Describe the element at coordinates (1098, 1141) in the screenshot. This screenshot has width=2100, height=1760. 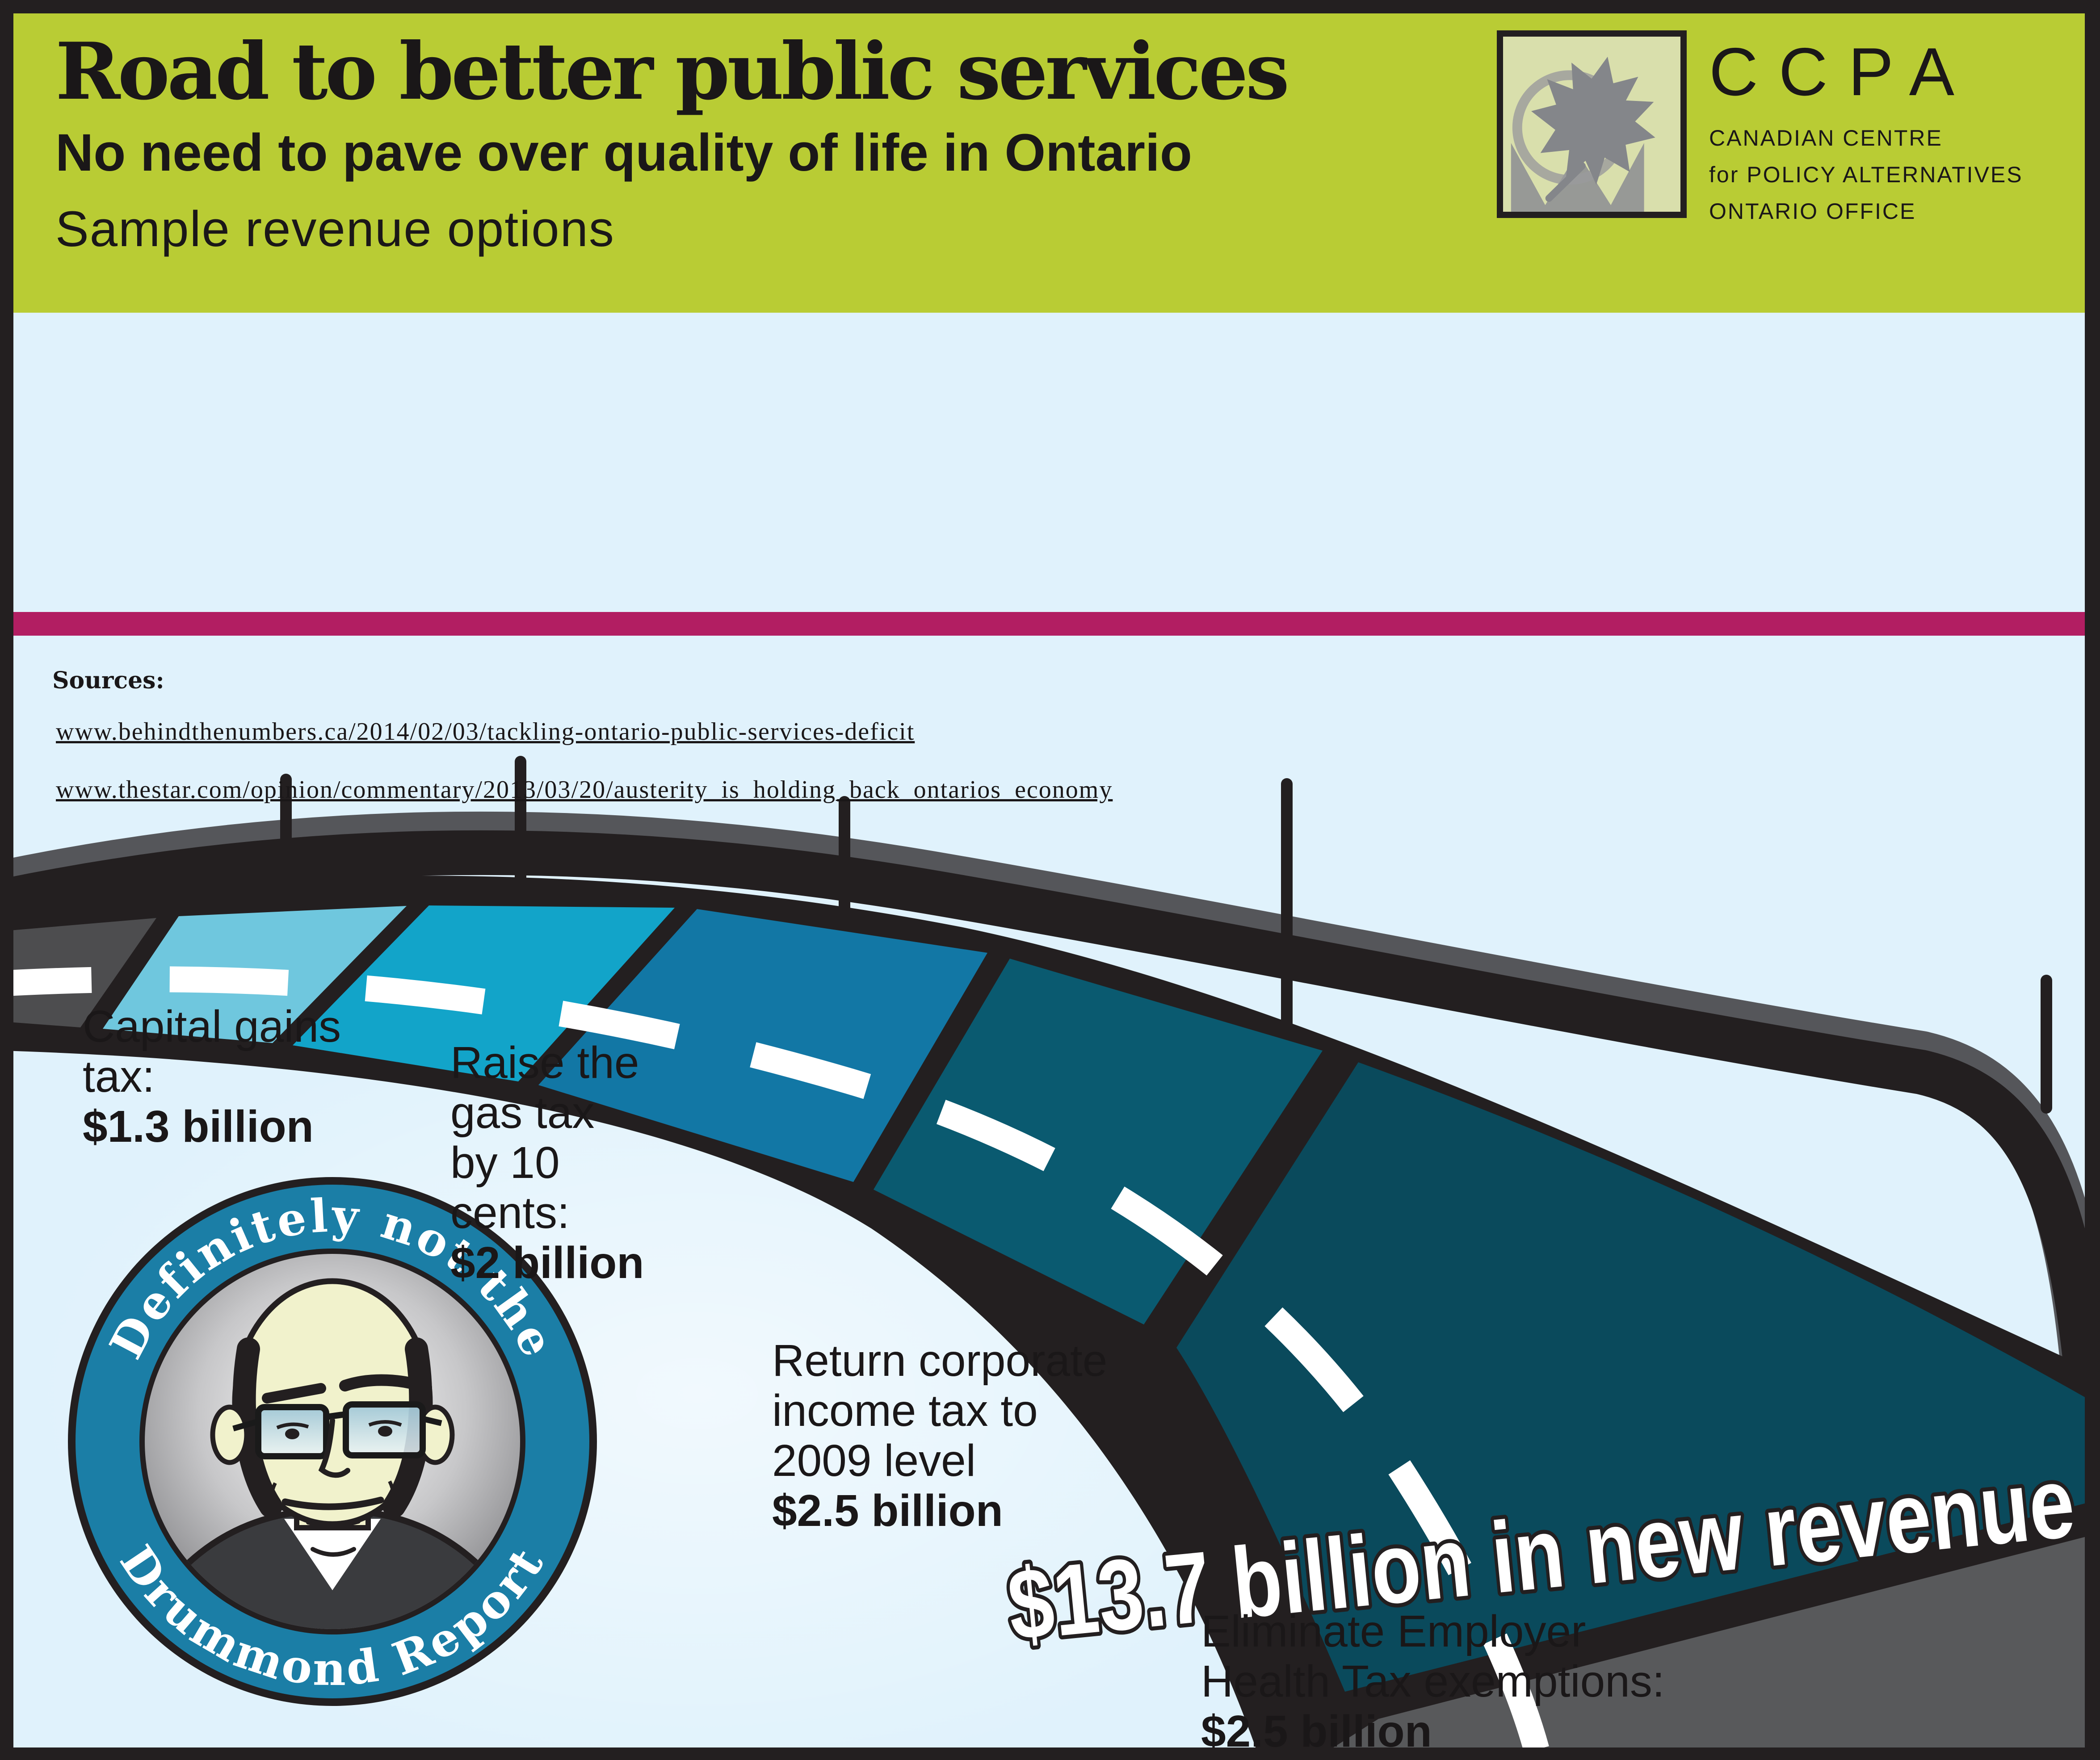
I see `segment-health-tax` at that location.